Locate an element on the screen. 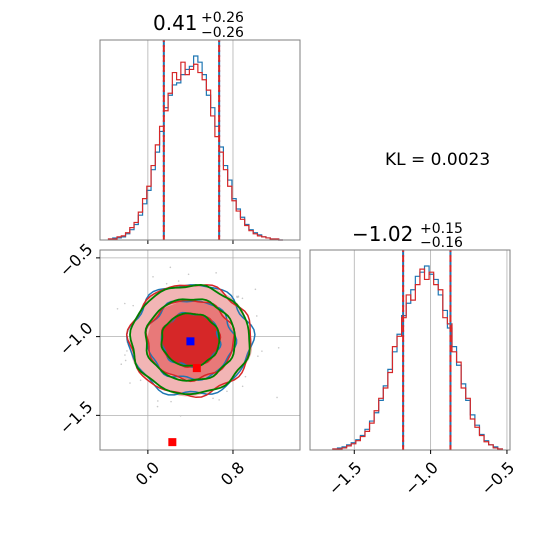  marginal-y-frame is located at coordinates (410, 350).